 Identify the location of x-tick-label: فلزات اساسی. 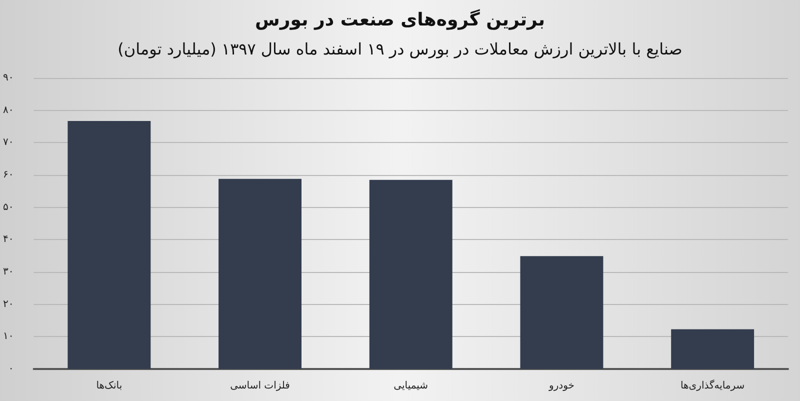
(260, 386).